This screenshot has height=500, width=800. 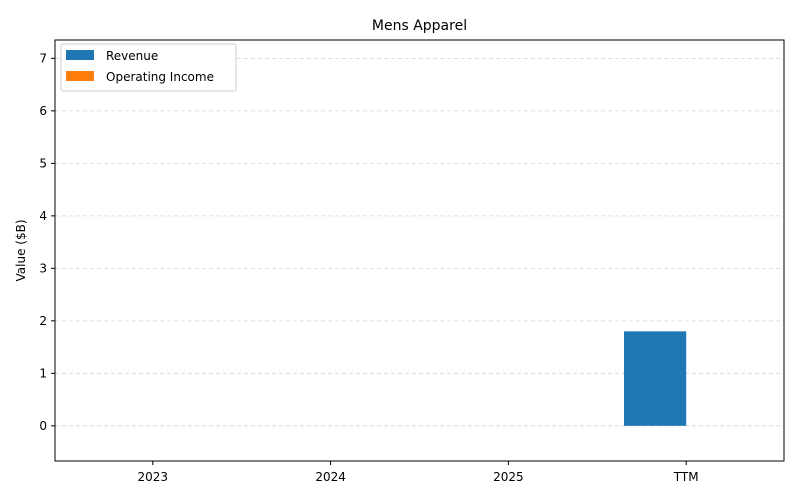 I want to click on bar-revenue-ttm, so click(x=655, y=378).